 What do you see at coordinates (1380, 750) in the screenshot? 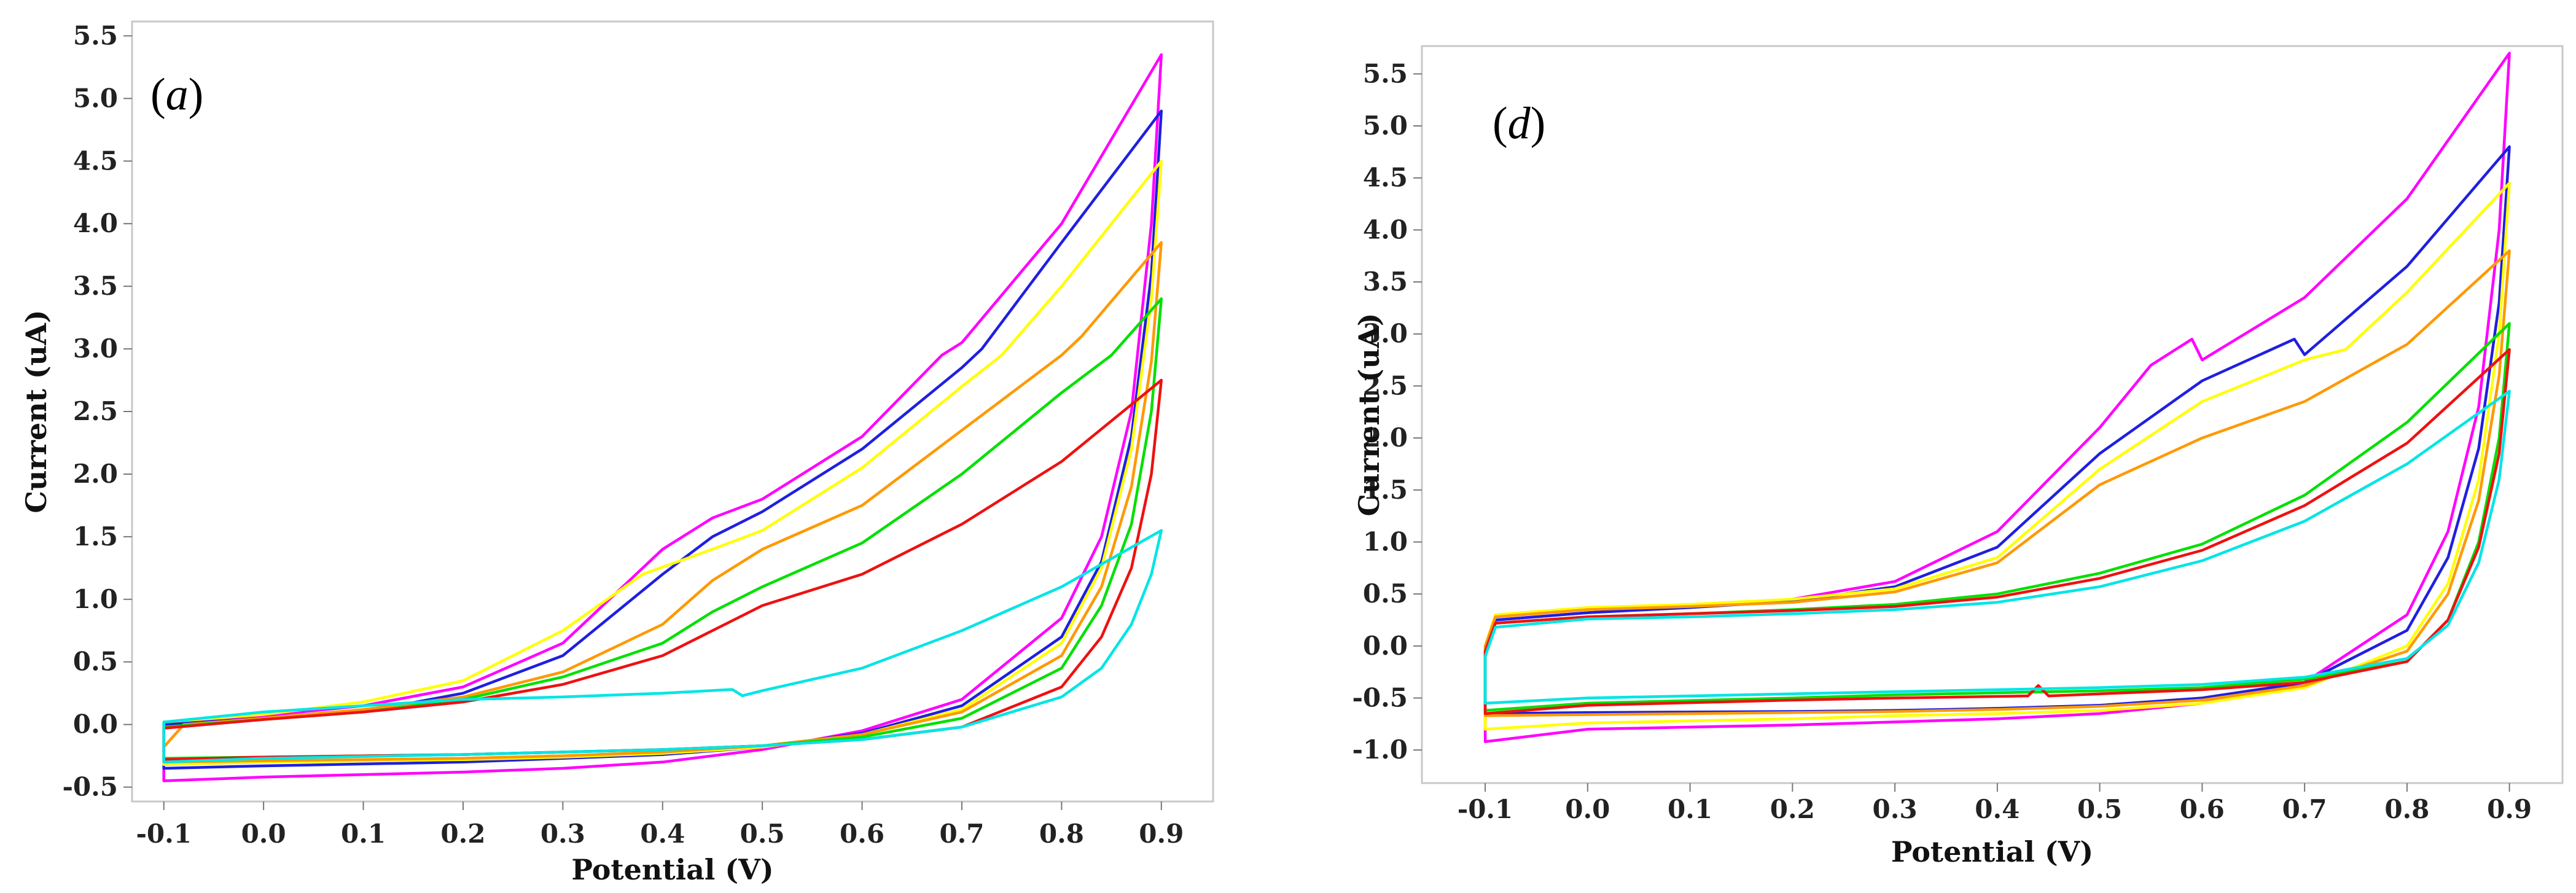
I see `y-tick-label: -1.0` at bounding box center [1380, 750].